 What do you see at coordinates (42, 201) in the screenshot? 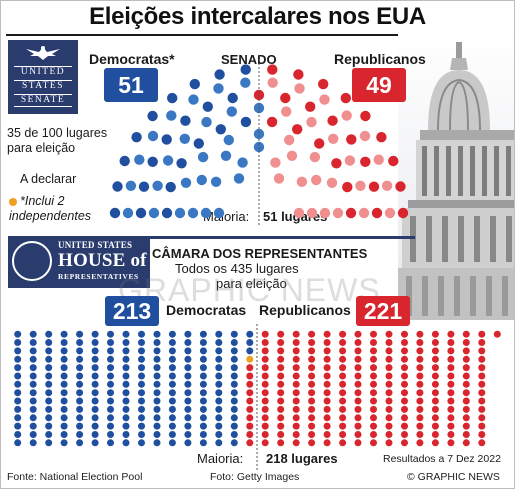
I see `senate-footnote-line-1: *Inclui 2` at bounding box center [42, 201].